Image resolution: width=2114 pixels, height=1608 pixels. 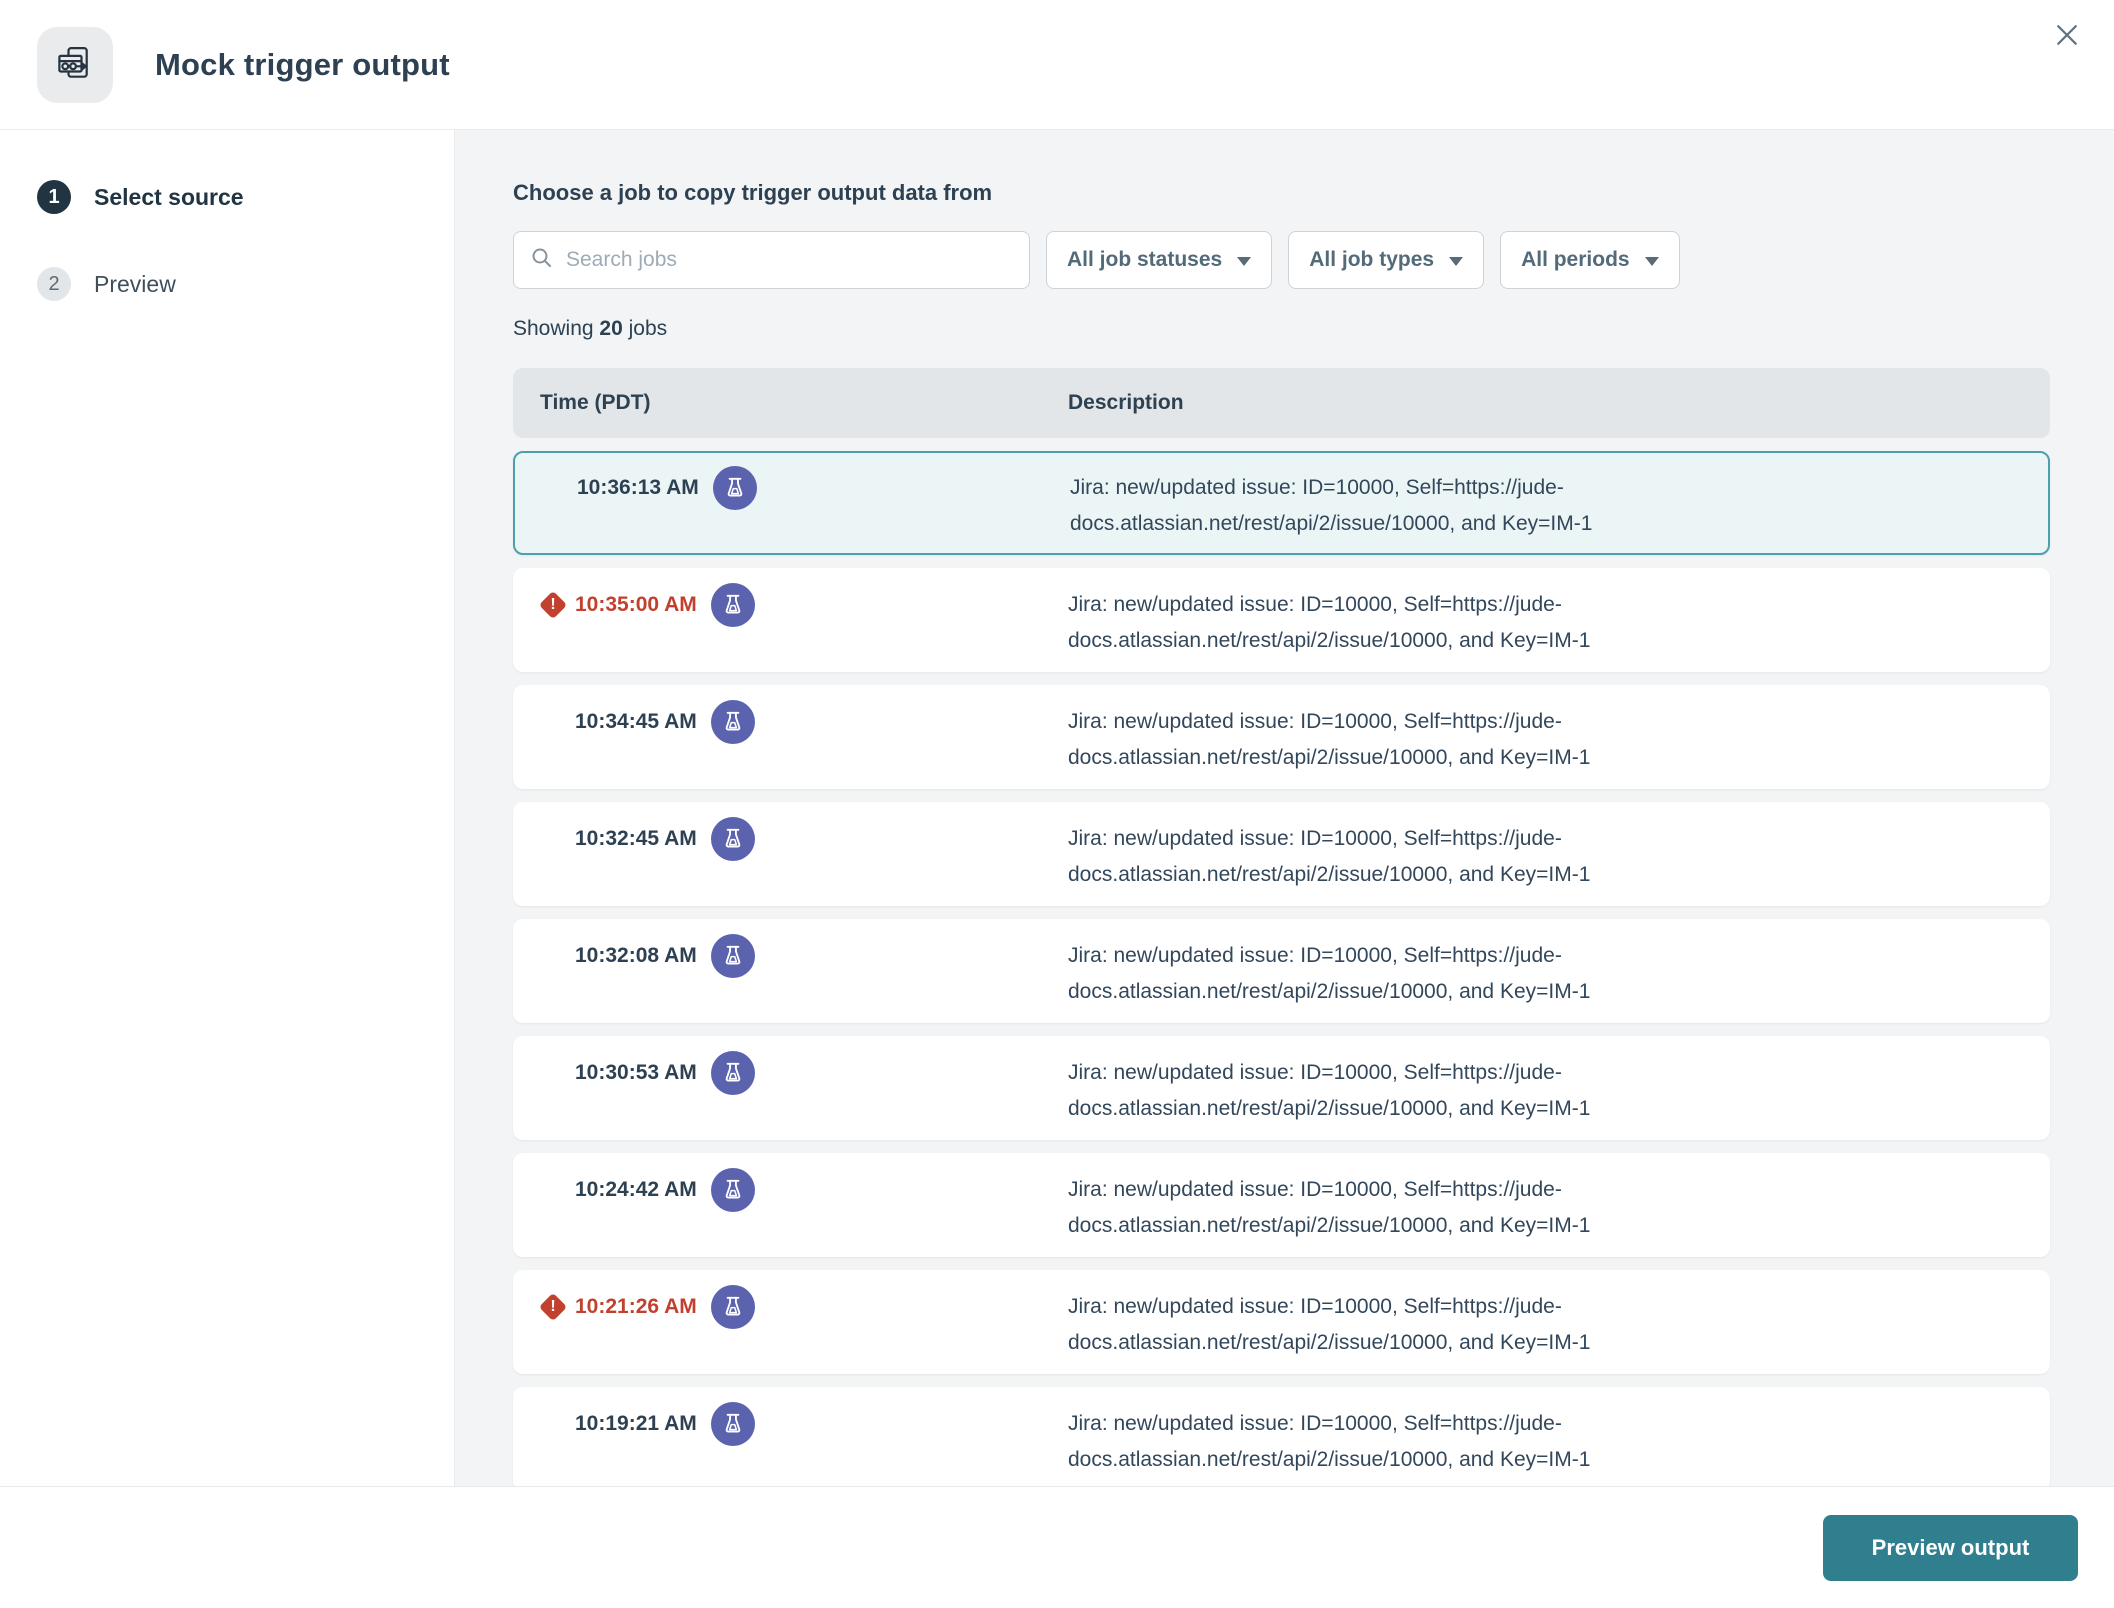 I want to click on filter-label: All periods, so click(x=1575, y=259).